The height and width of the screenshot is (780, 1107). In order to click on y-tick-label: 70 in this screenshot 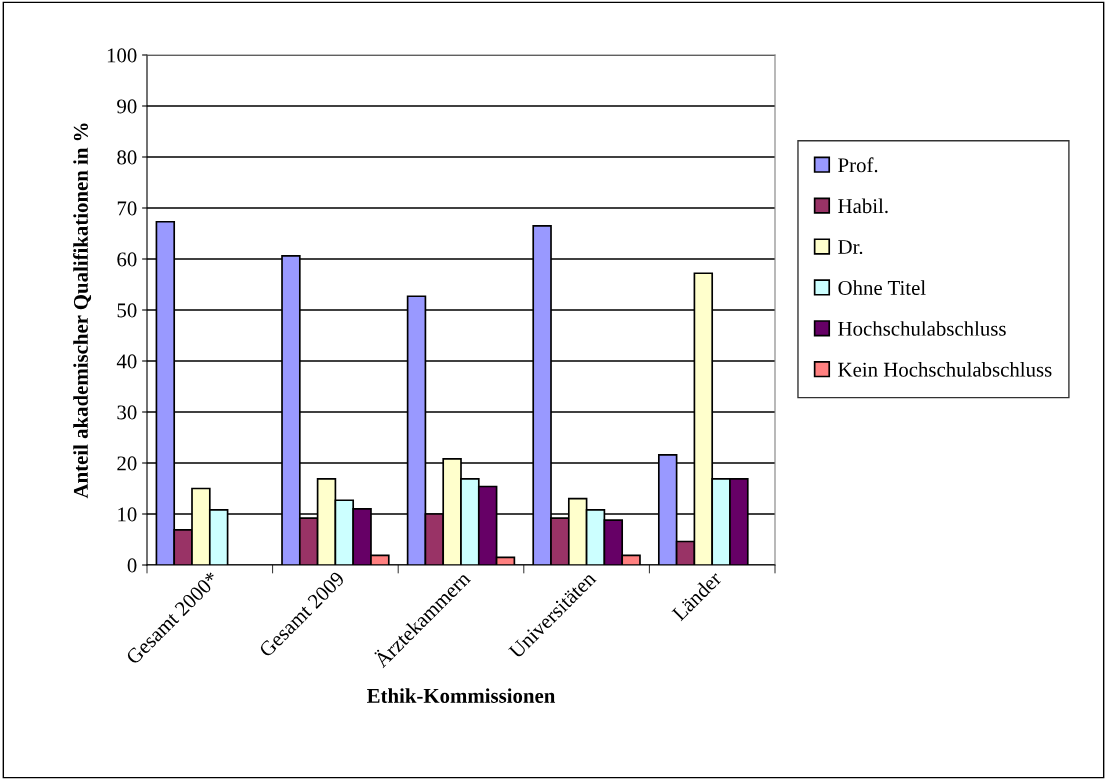, I will do `click(127, 208)`.